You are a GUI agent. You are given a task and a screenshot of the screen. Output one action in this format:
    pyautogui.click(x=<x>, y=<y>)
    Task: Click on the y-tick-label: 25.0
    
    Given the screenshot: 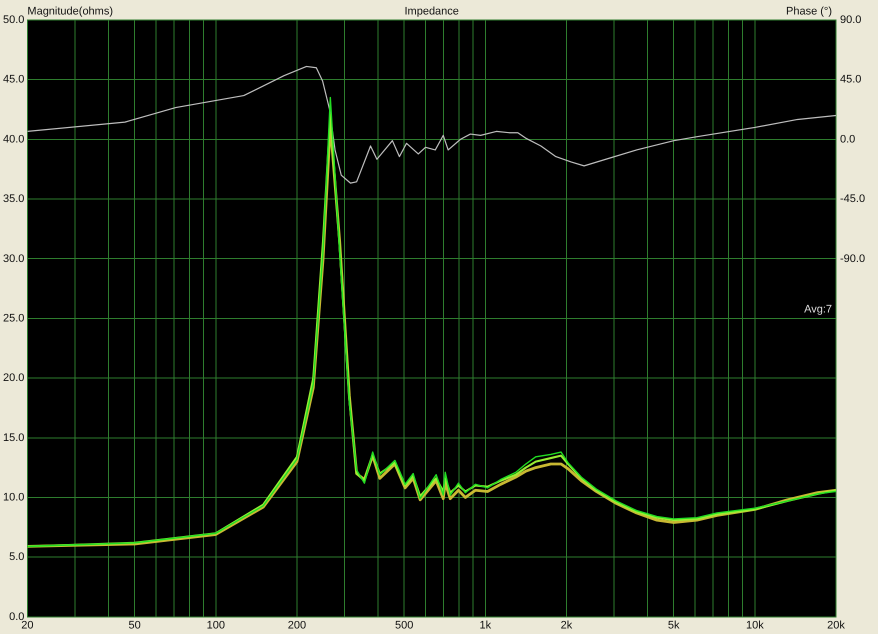 What is the action you would take?
    pyautogui.click(x=13, y=318)
    